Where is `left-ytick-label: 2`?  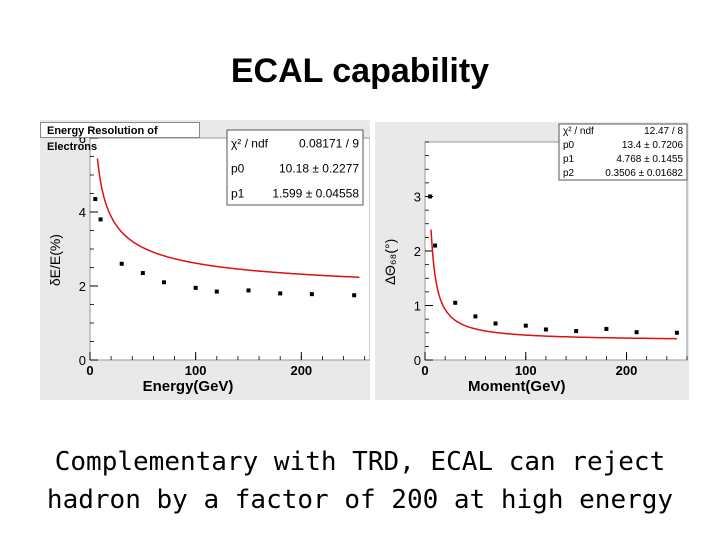
left-ytick-label: 2 is located at coordinates (82, 286).